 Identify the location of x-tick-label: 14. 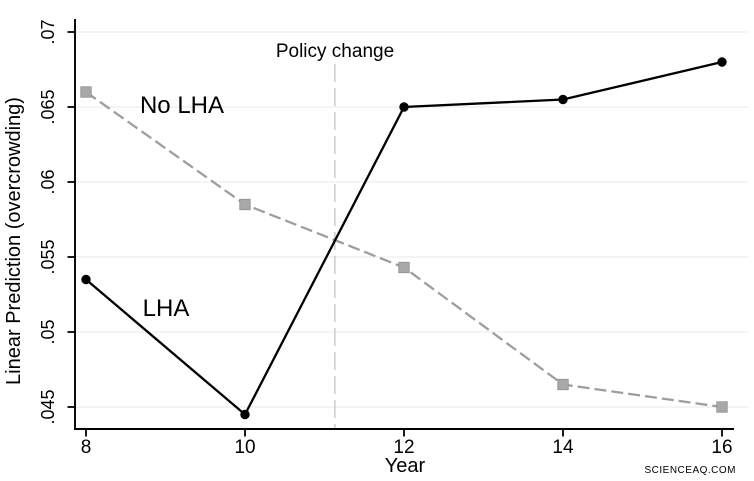
(563, 447).